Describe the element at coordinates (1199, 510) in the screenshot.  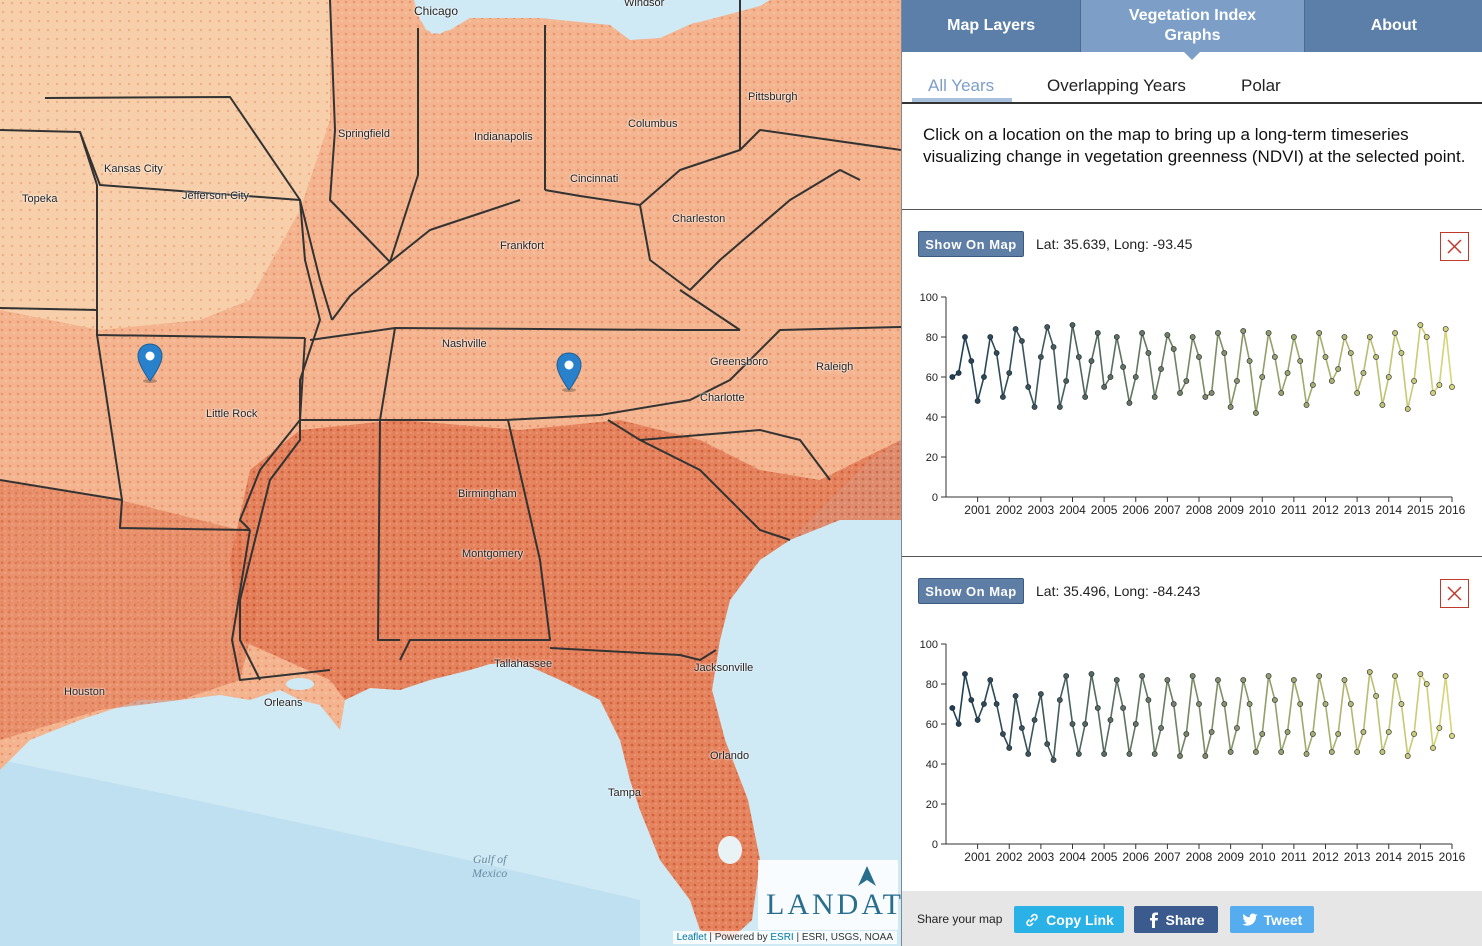
I see `x-tick-label: 2008` at that location.